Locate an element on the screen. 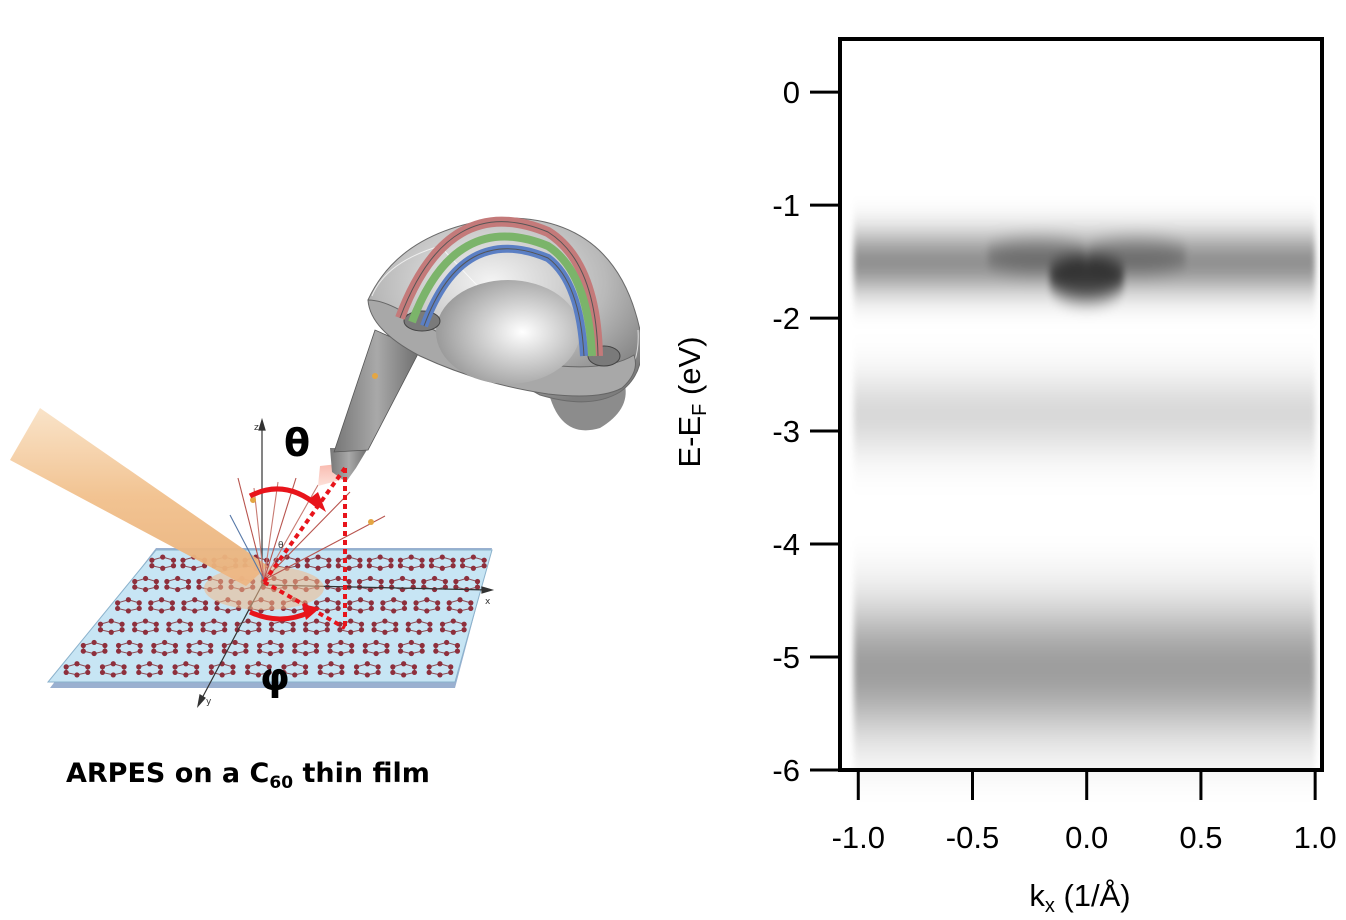 The width and height of the screenshot is (1346, 920). y-tick-label: 0 is located at coordinates (791, 92).